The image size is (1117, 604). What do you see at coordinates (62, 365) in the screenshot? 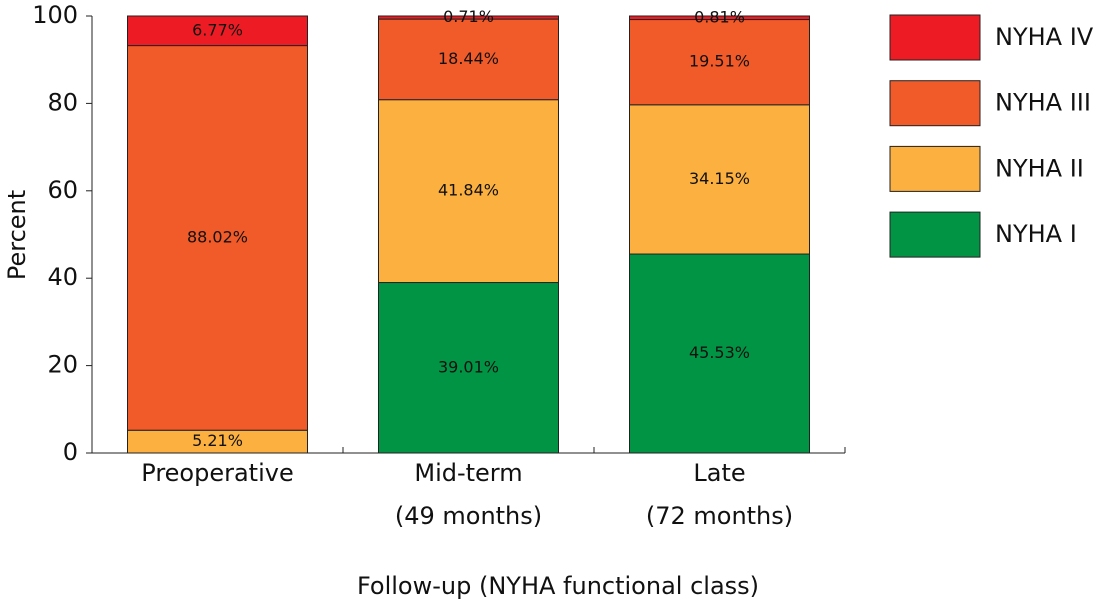
I see `y-tick-label: 20` at bounding box center [62, 365].